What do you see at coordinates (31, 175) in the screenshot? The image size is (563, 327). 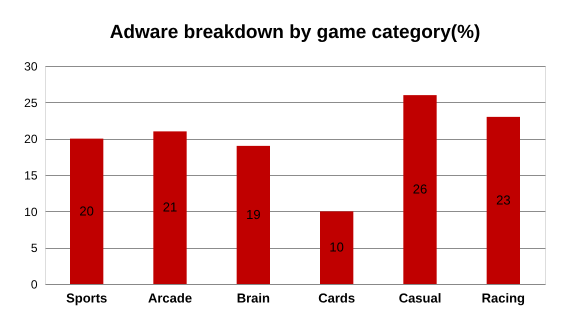 I see `y-tick-label: 15` at bounding box center [31, 175].